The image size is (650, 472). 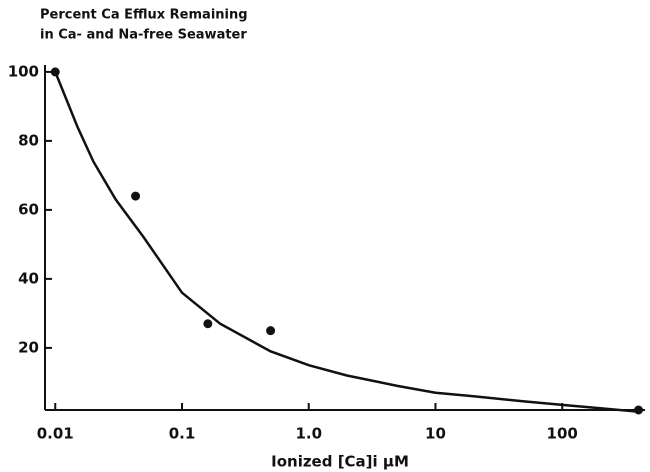 What do you see at coordinates (435, 434) in the screenshot?
I see `x-tick-label: 10` at bounding box center [435, 434].